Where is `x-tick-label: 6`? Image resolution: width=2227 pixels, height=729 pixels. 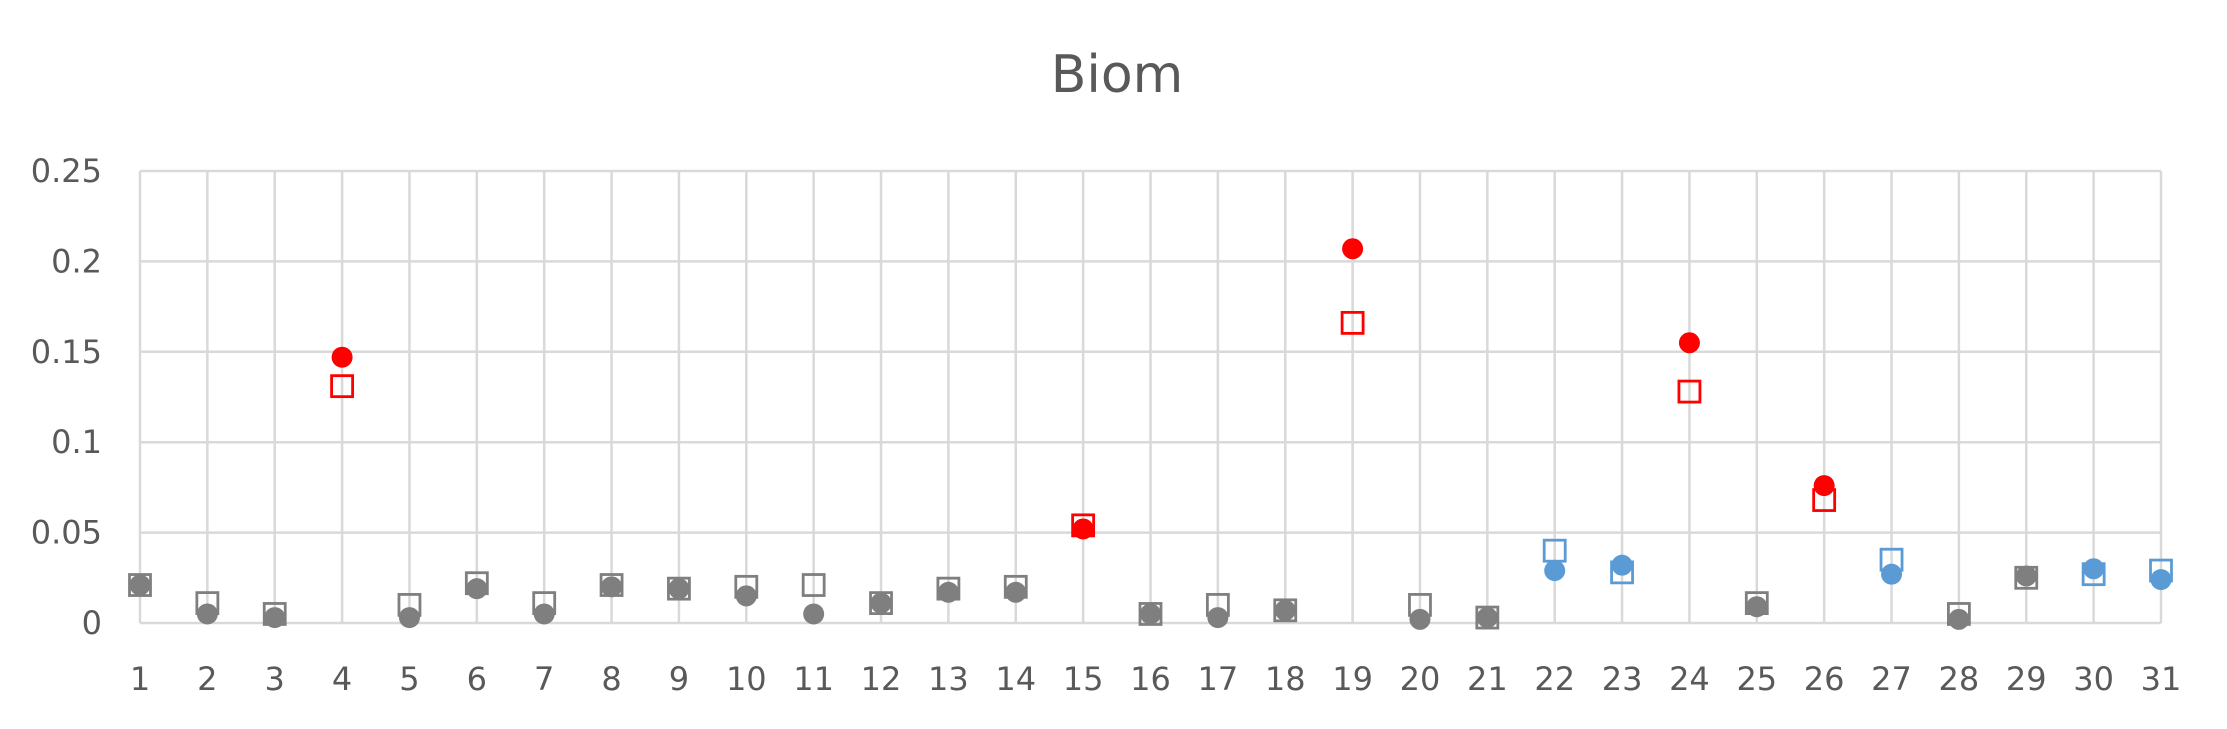
x-tick-label: 6 is located at coordinates (477, 679).